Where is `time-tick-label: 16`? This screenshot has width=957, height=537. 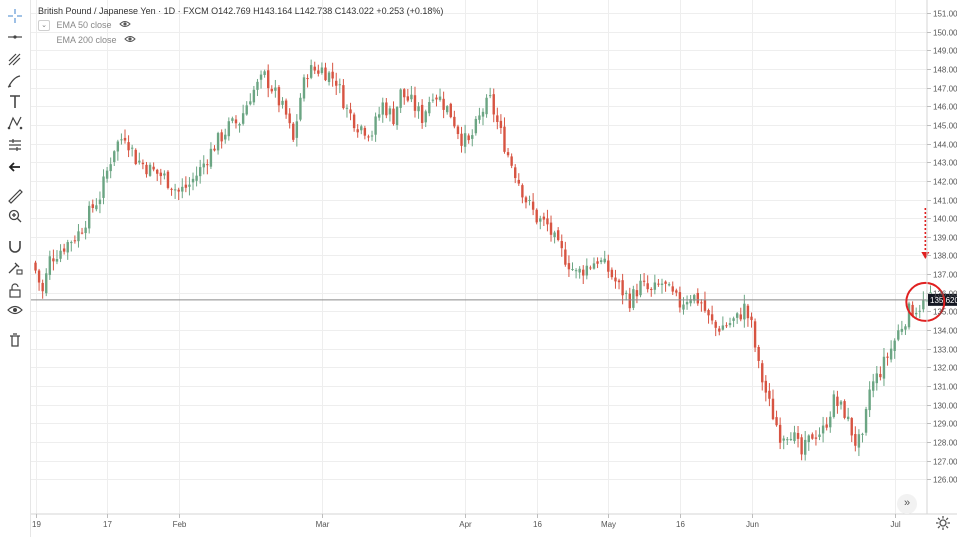 time-tick-label: 16 is located at coordinates (537, 524).